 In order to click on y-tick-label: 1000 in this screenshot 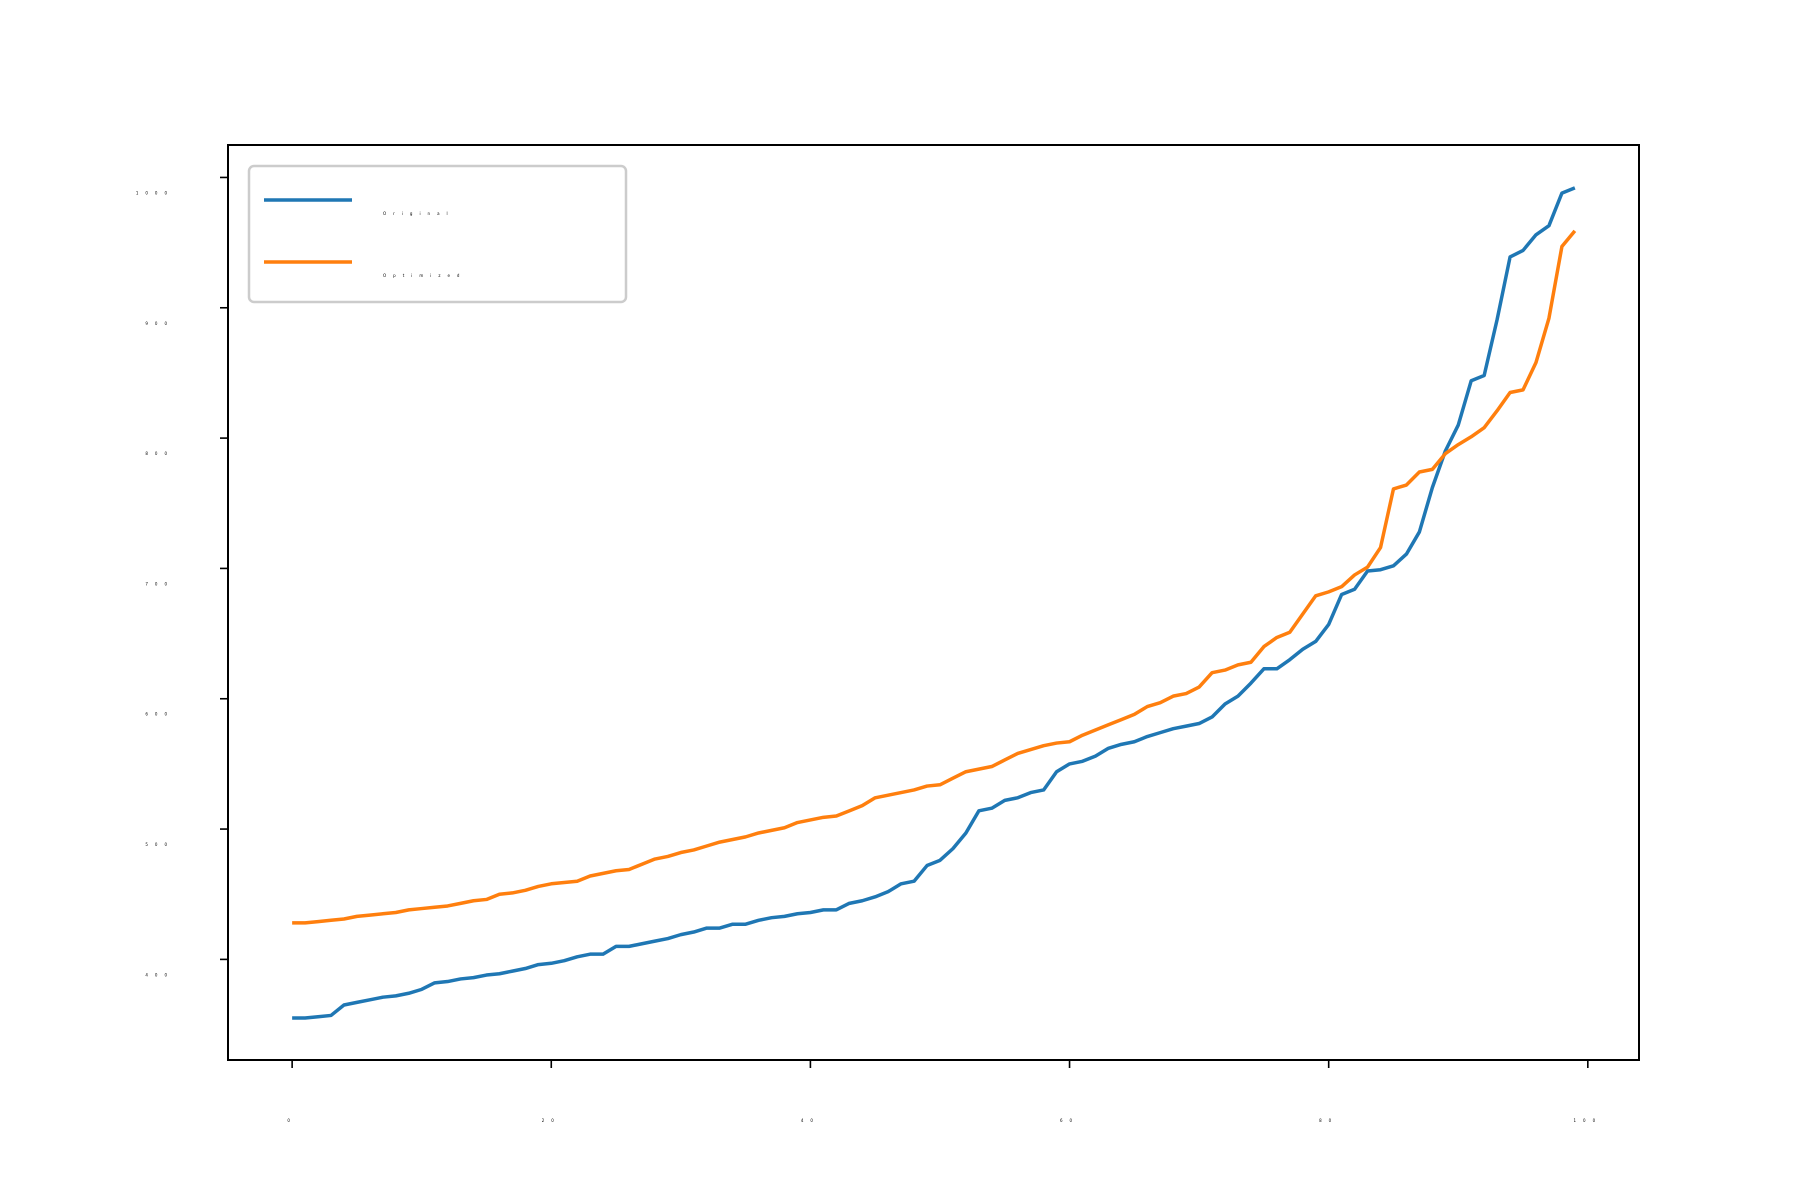, I will do `click(155, 192)`.